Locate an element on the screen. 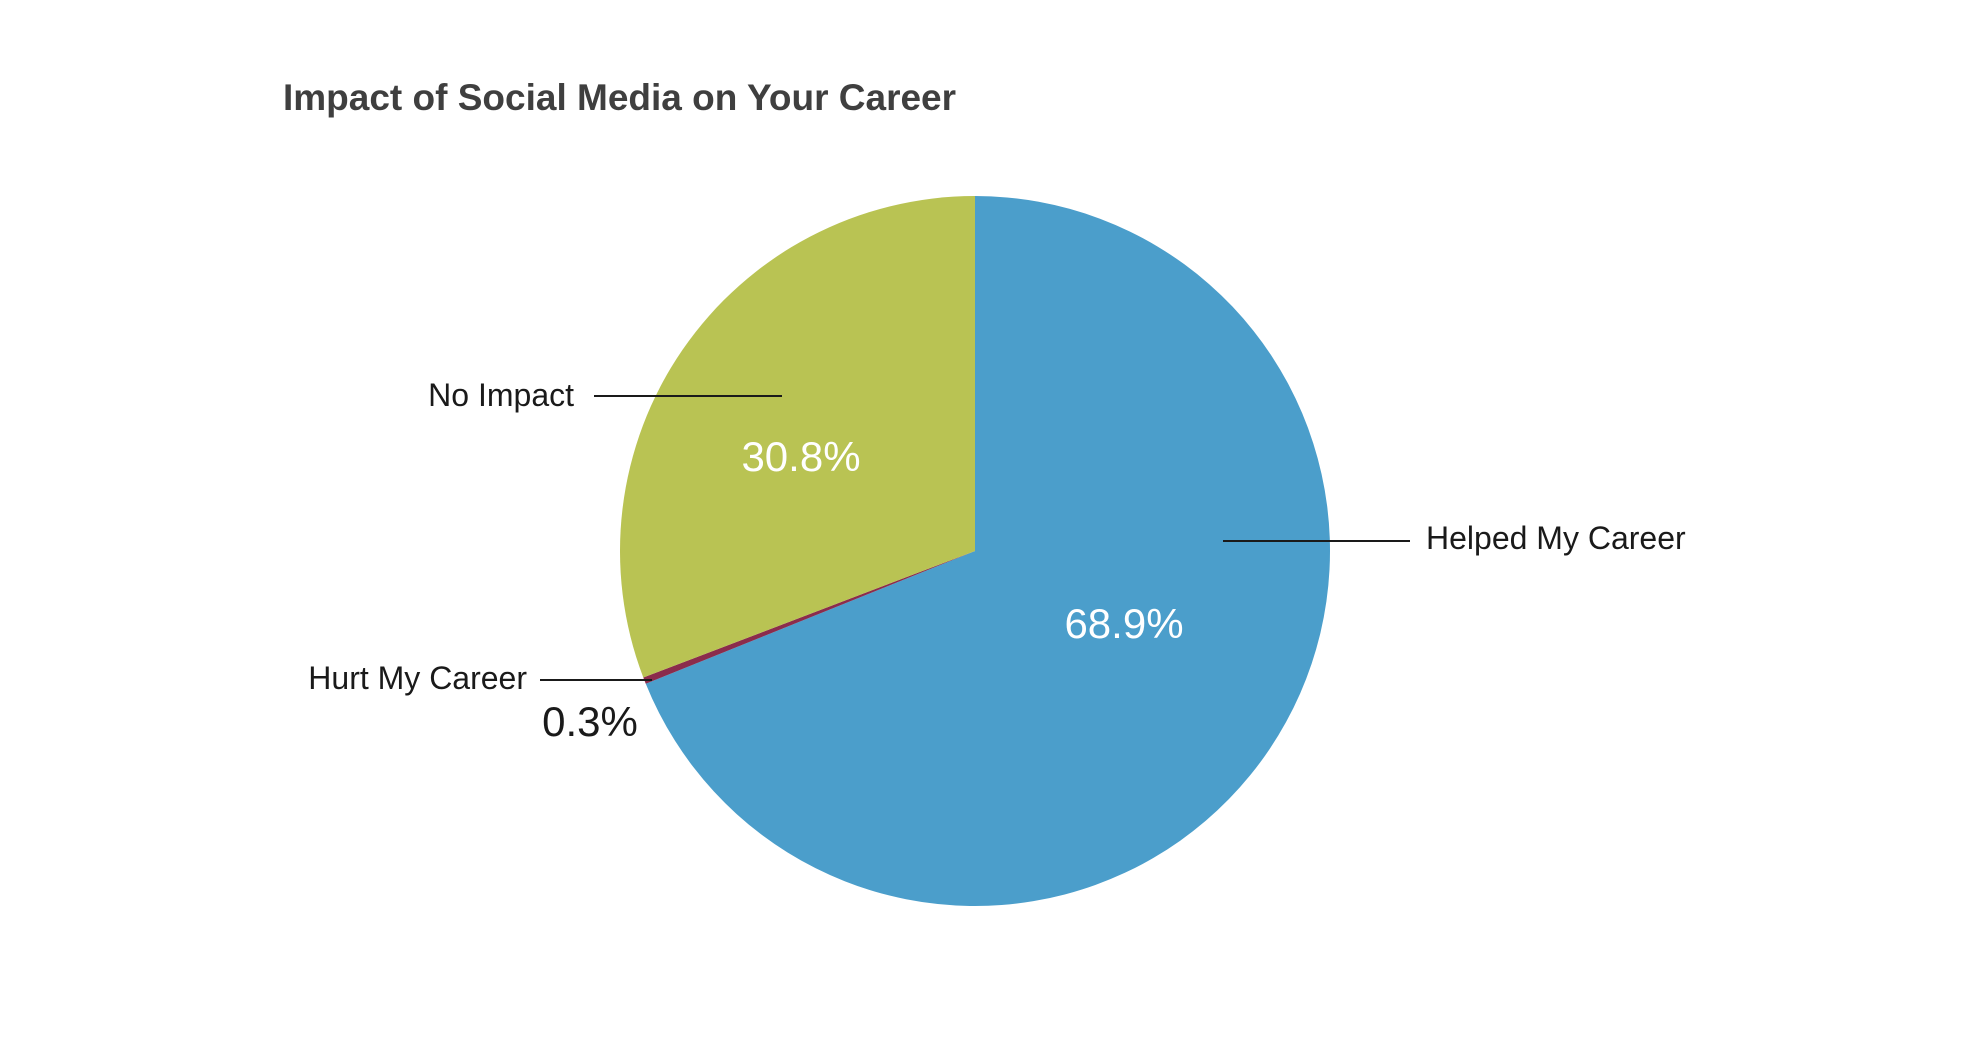 This screenshot has height=1037, width=1984. chart-title: Impact of Social Media on Your Career is located at coordinates (619, 97).